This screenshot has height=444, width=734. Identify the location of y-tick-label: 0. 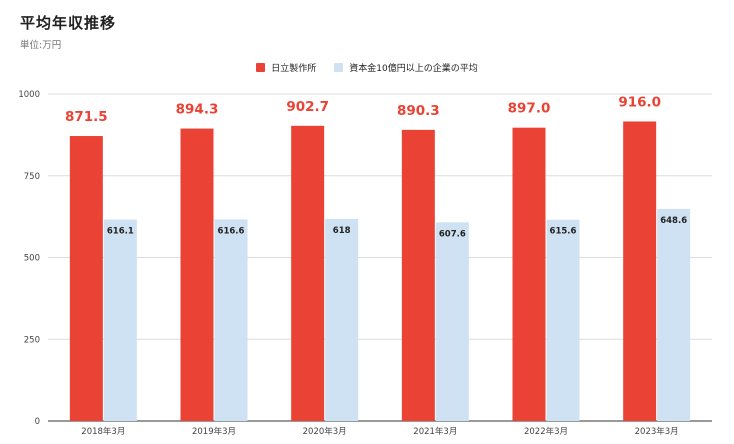
(37, 422).